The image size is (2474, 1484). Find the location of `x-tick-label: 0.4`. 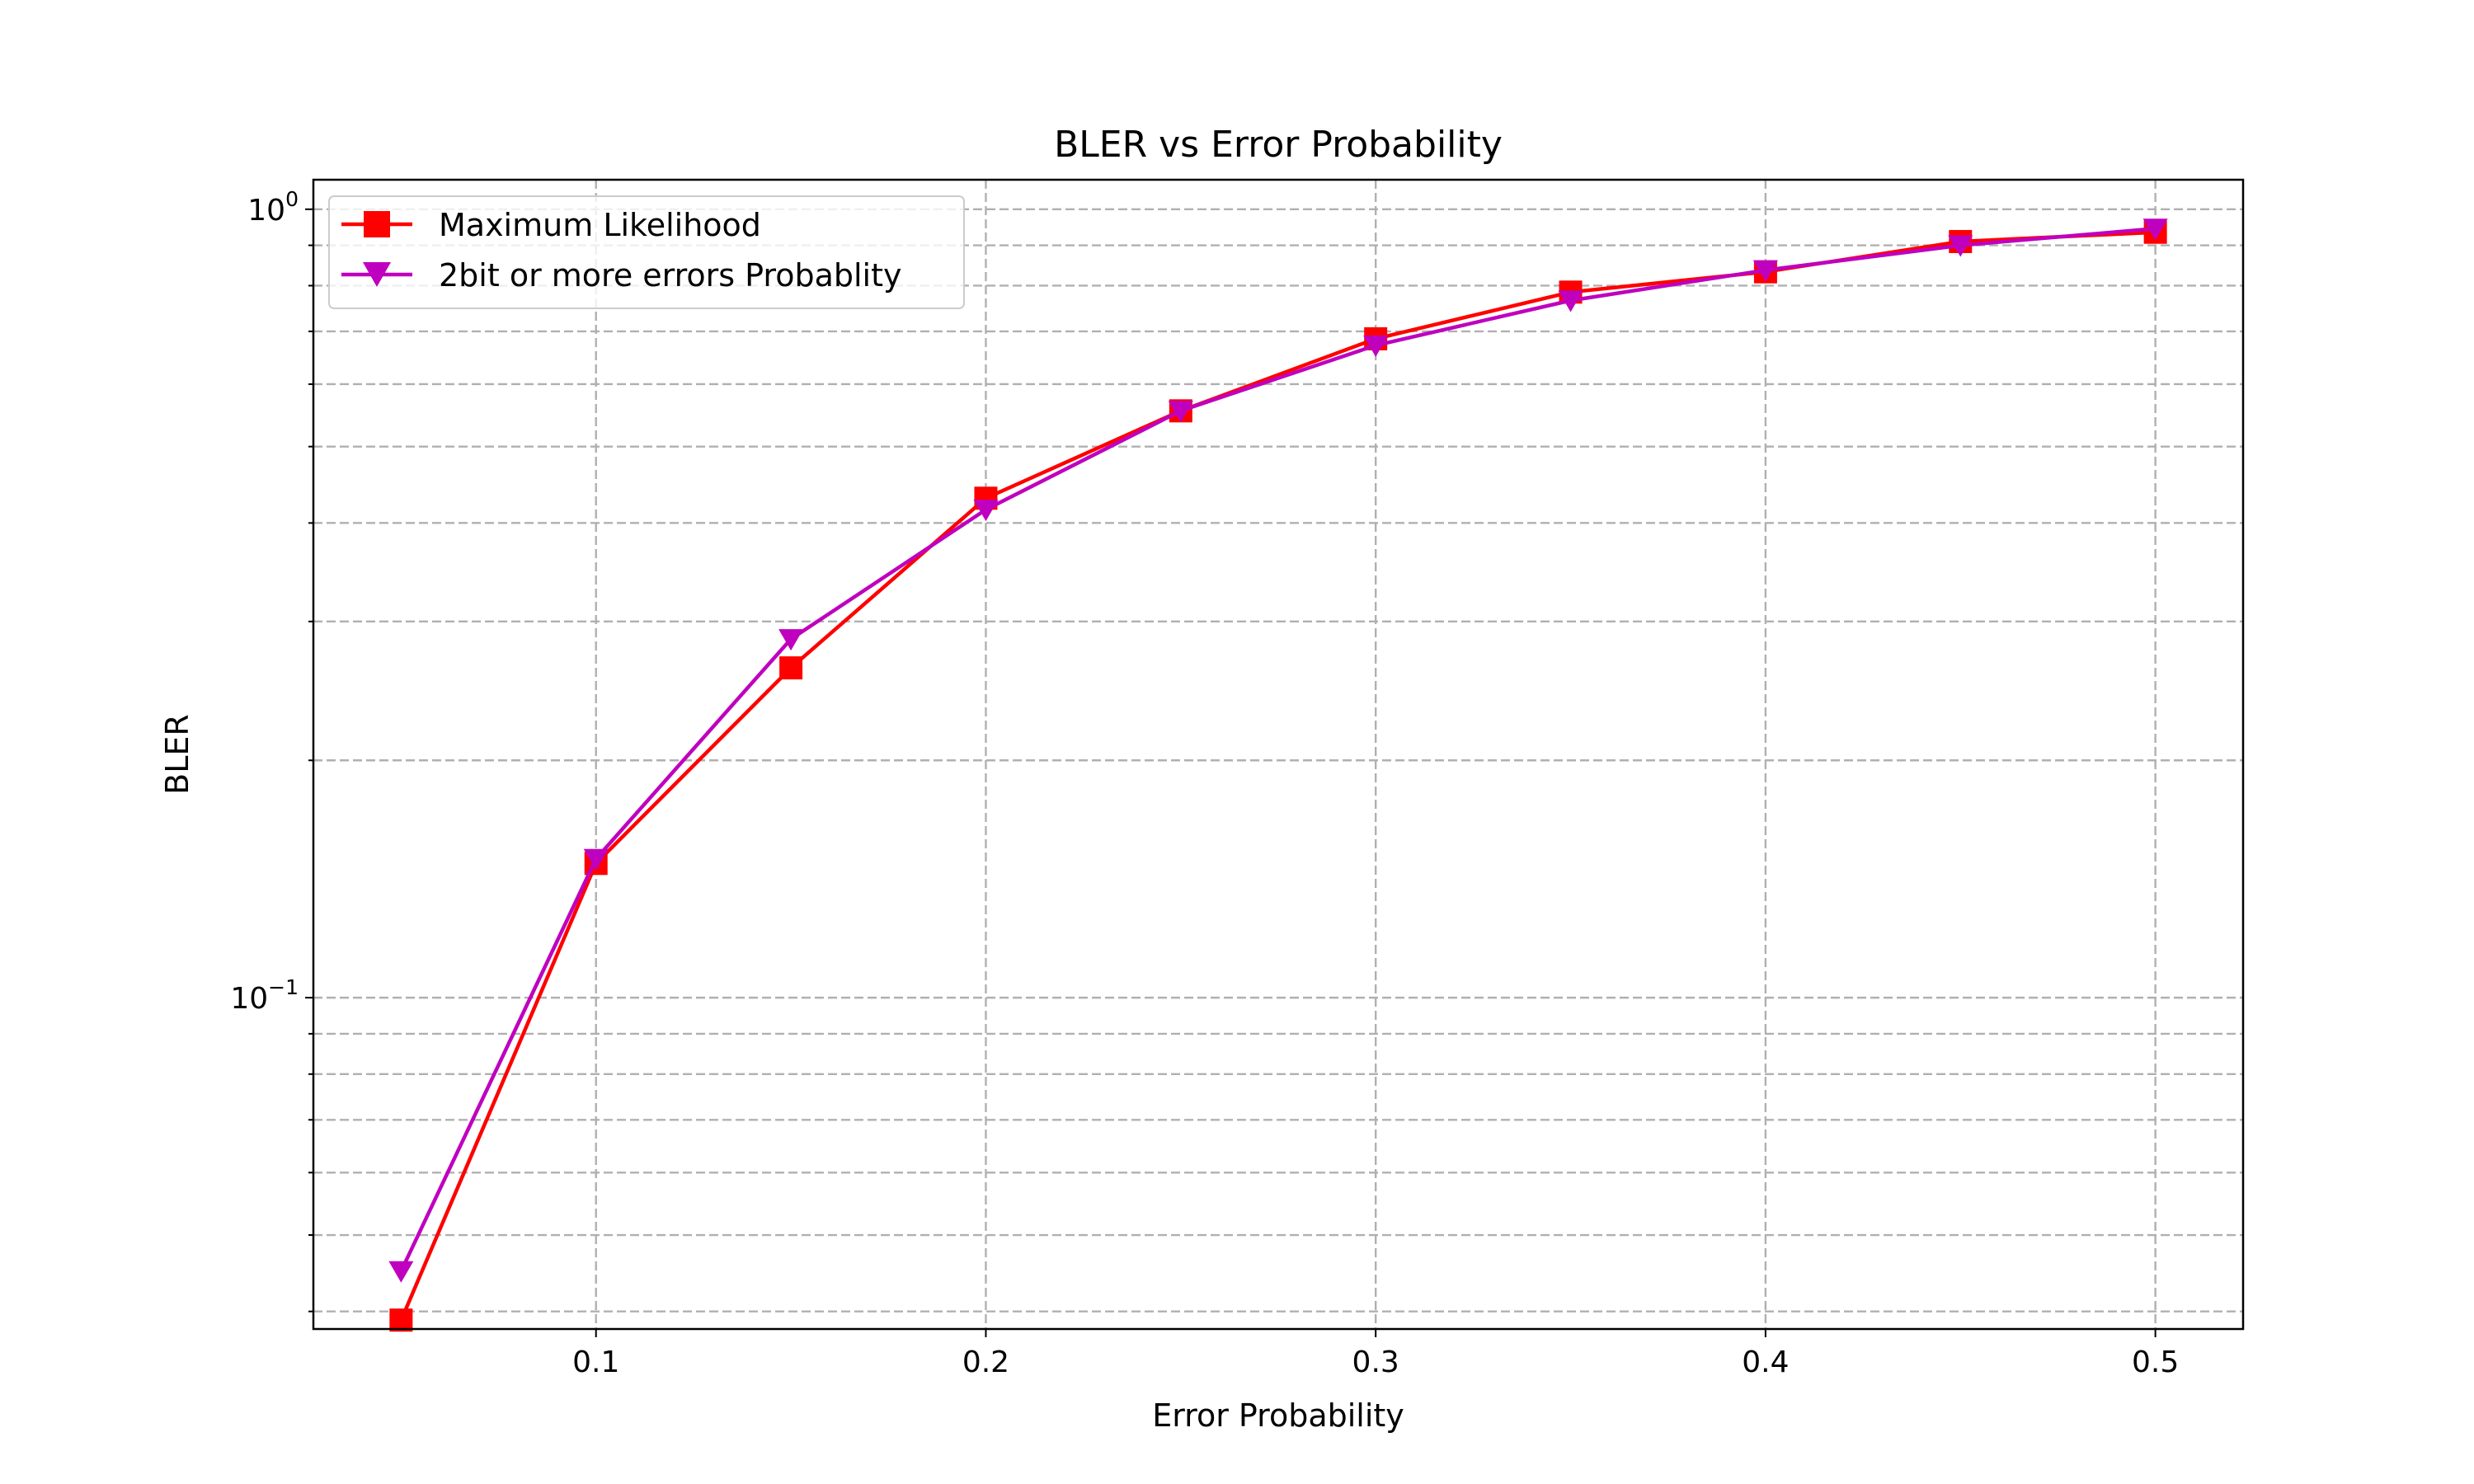

x-tick-label: 0.4 is located at coordinates (1765, 1362).